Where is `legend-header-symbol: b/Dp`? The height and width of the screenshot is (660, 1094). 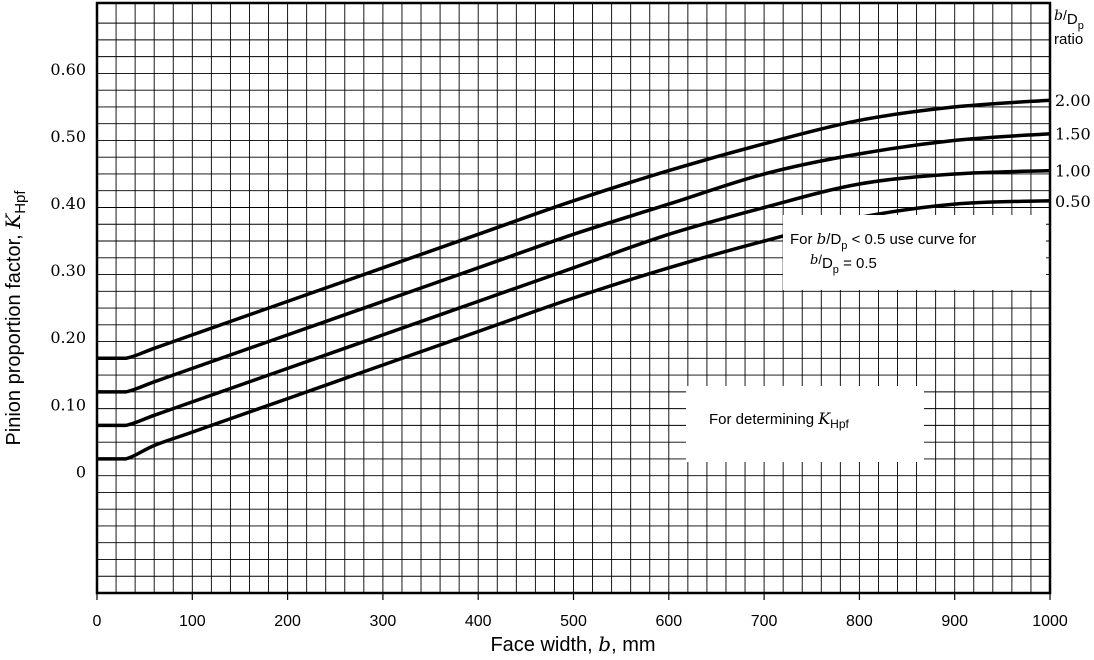
legend-header-symbol: b/Dp is located at coordinates (1069, 19).